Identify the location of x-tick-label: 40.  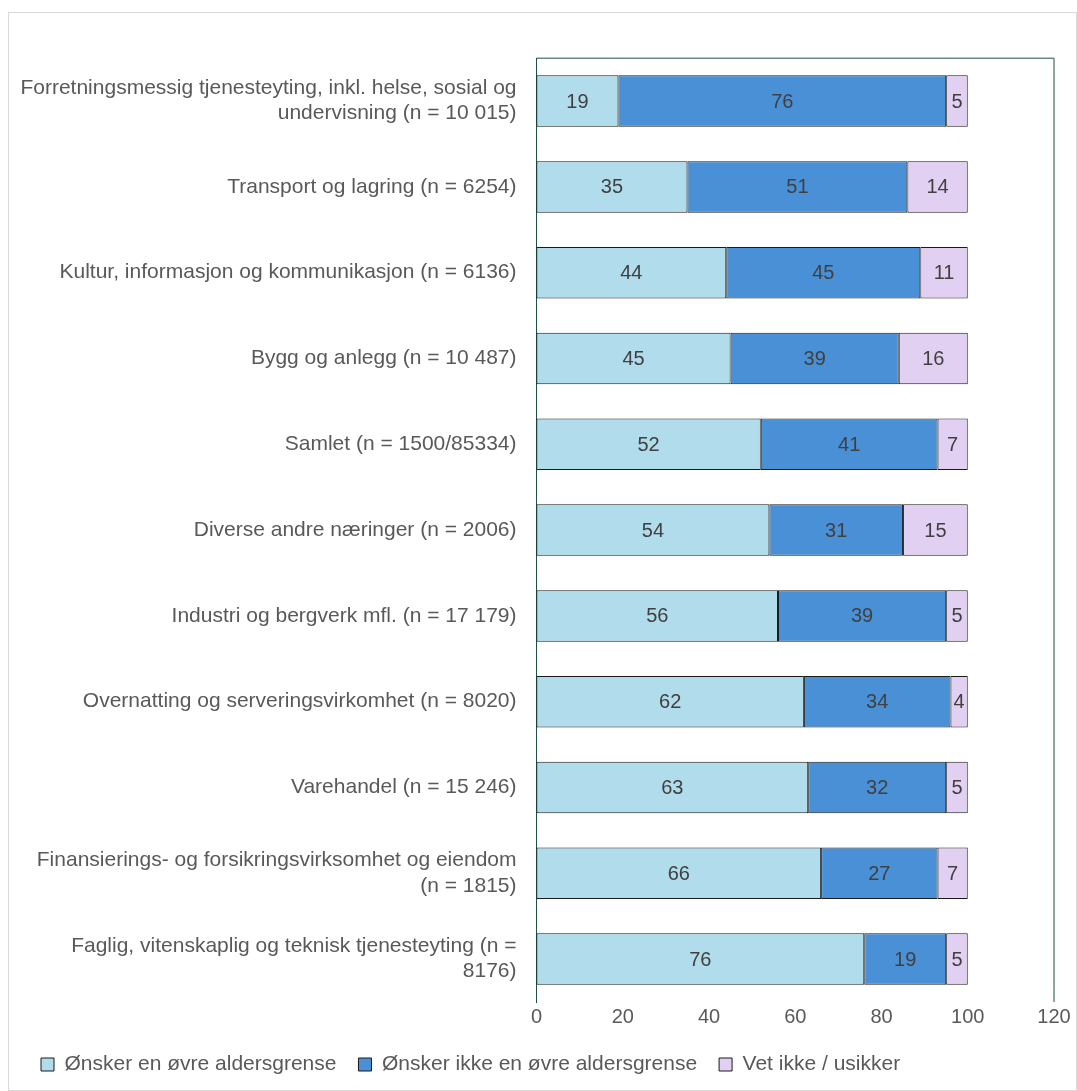
(709, 1015).